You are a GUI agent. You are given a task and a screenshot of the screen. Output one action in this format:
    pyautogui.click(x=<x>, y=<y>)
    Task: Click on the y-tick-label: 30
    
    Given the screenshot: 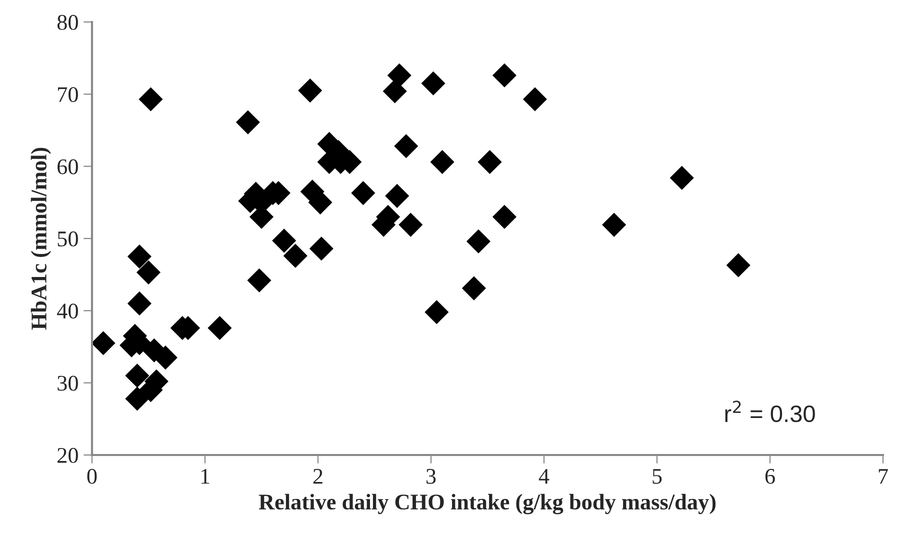 What is the action you would take?
    pyautogui.click(x=68, y=383)
    